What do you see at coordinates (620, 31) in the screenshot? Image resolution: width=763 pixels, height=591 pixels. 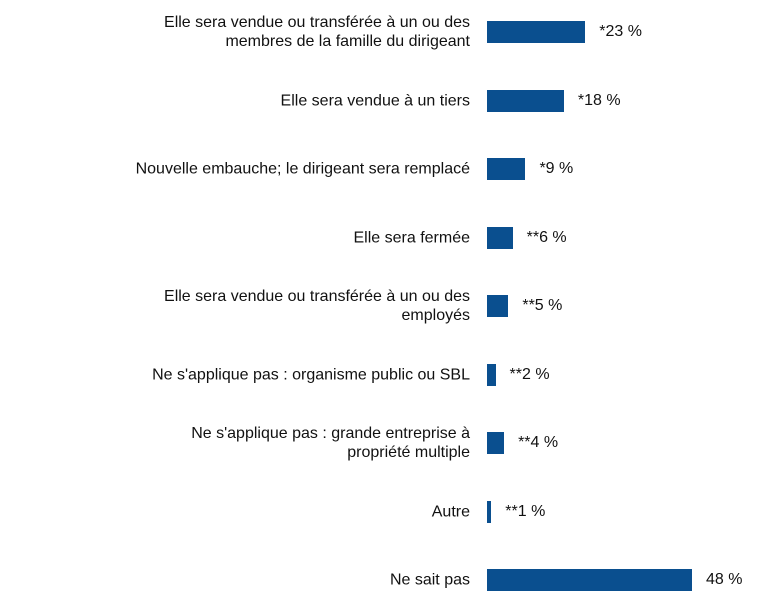 I see `value-label: *23 %` at bounding box center [620, 31].